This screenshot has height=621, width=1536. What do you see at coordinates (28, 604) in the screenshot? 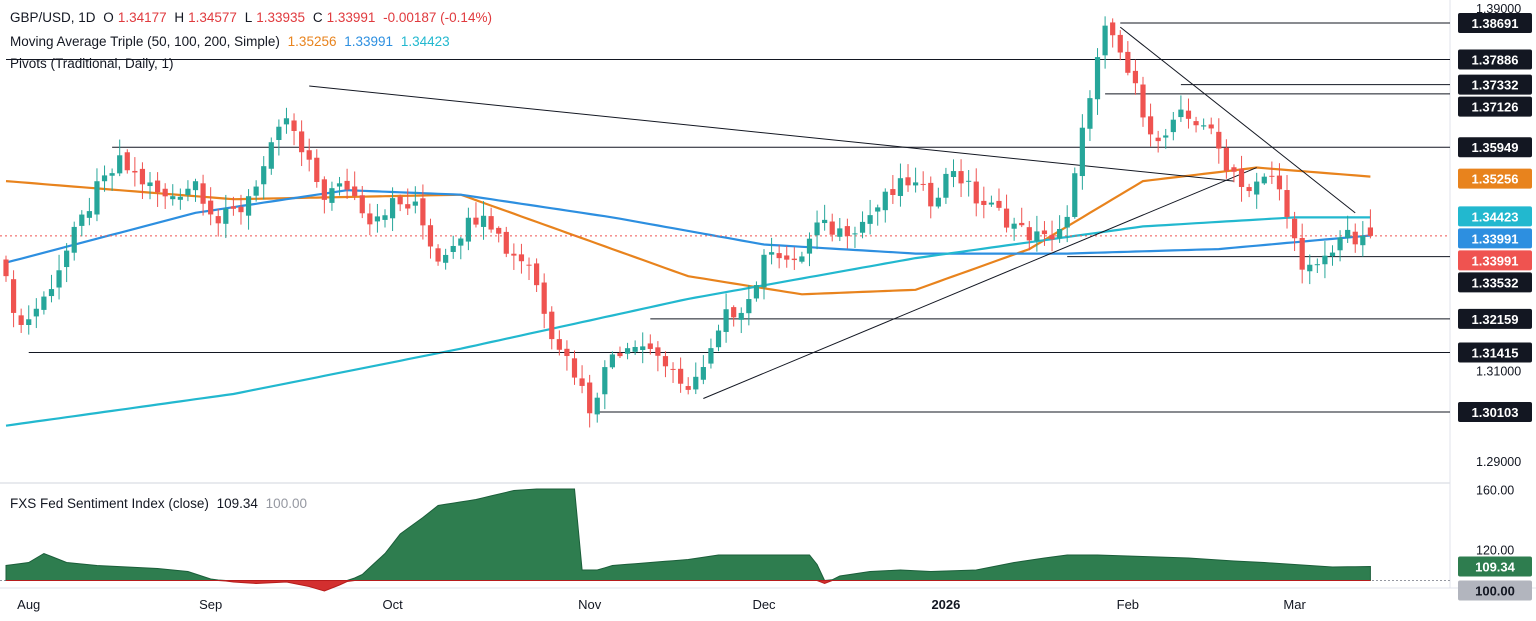
I see `time-tick-label: Aug` at bounding box center [28, 604].